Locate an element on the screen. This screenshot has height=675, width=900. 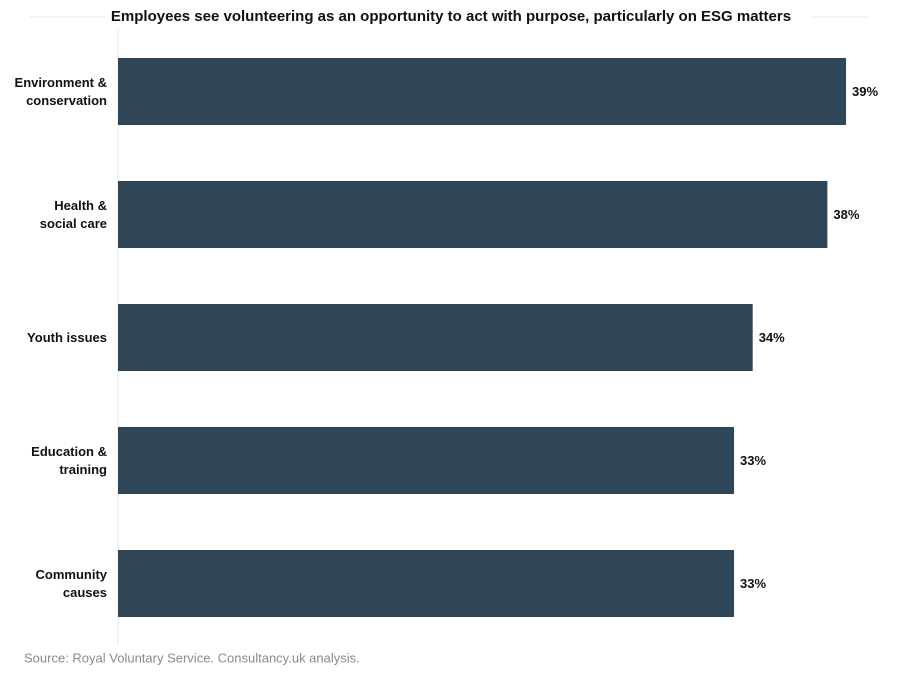
value-label: 34% is located at coordinates (772, 337).